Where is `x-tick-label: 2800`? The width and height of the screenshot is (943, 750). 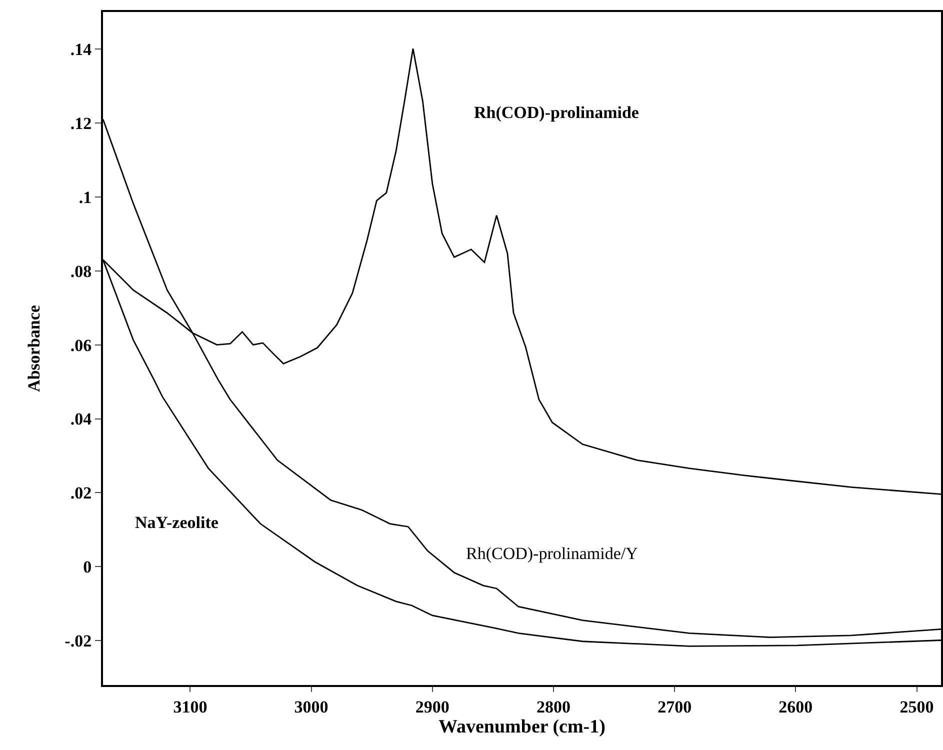 x-tick-label: 2800 is located at coordinates (553, 706).